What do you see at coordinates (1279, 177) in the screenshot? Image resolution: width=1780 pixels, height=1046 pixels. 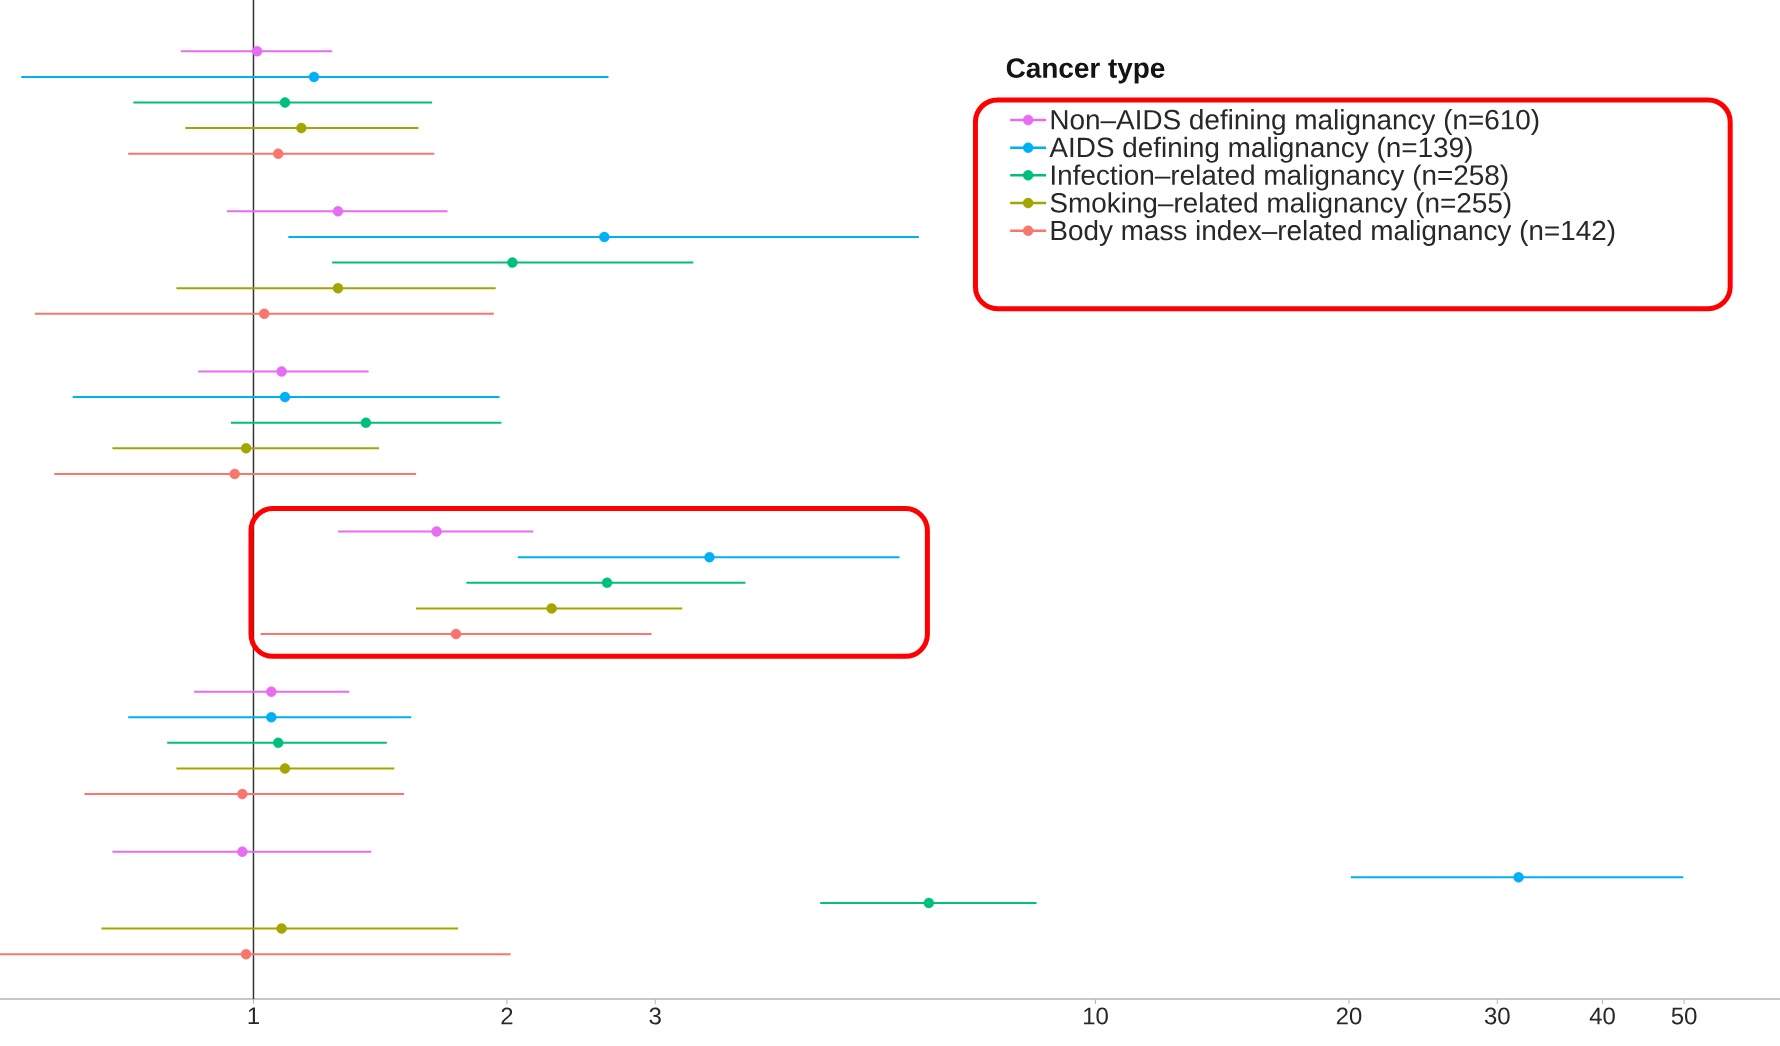 I see `legend-label: Infection–related malignancy (n=258)` at bounding box center [1279, 177].